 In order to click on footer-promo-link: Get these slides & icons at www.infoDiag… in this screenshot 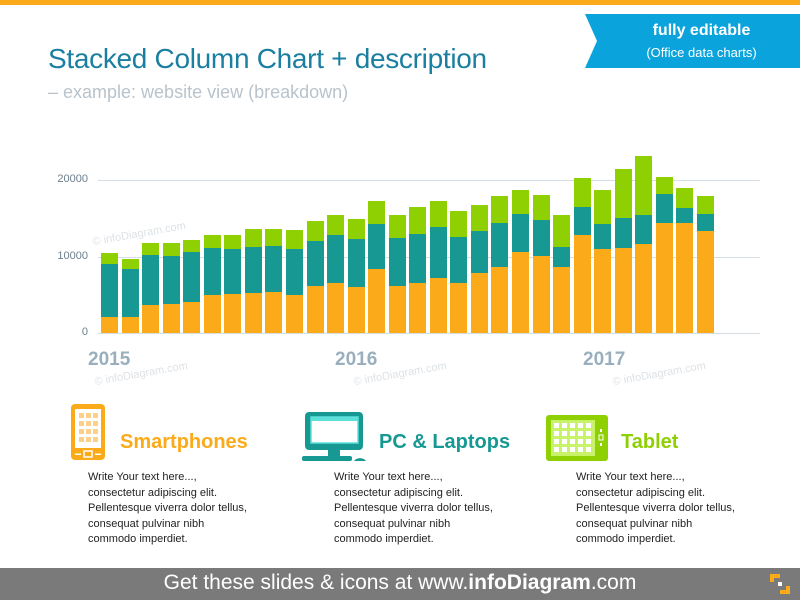, I will do `click(400, 583)`.